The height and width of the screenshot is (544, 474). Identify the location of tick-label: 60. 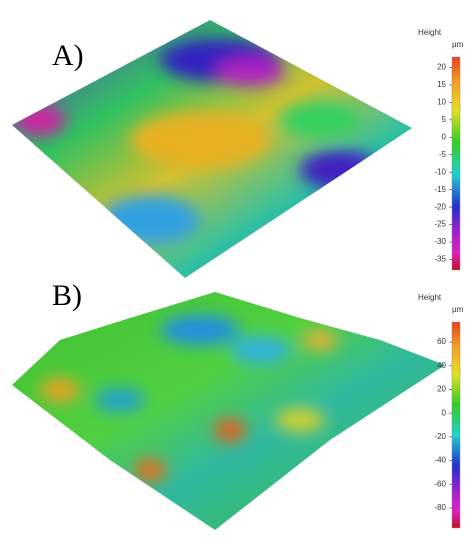
(441, 341).